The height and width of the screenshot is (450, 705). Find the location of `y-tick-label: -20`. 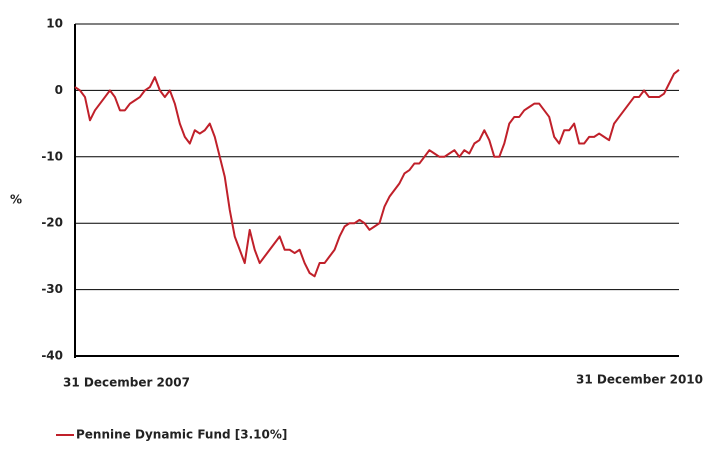

y-tick-label: -20 is located at coordinates (52, 223).